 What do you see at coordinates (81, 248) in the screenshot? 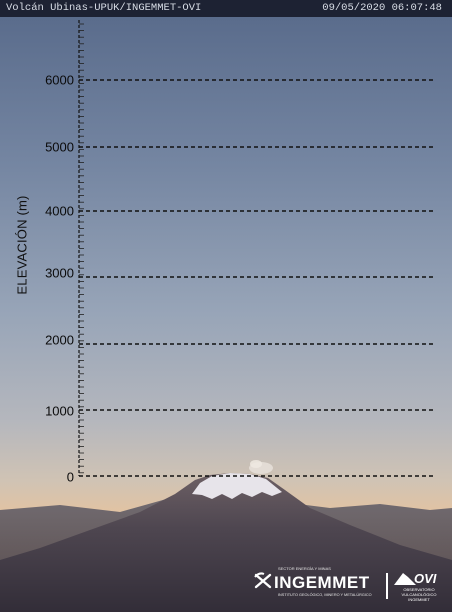
I see `minor-ticks` at bounding box center [81, 248].